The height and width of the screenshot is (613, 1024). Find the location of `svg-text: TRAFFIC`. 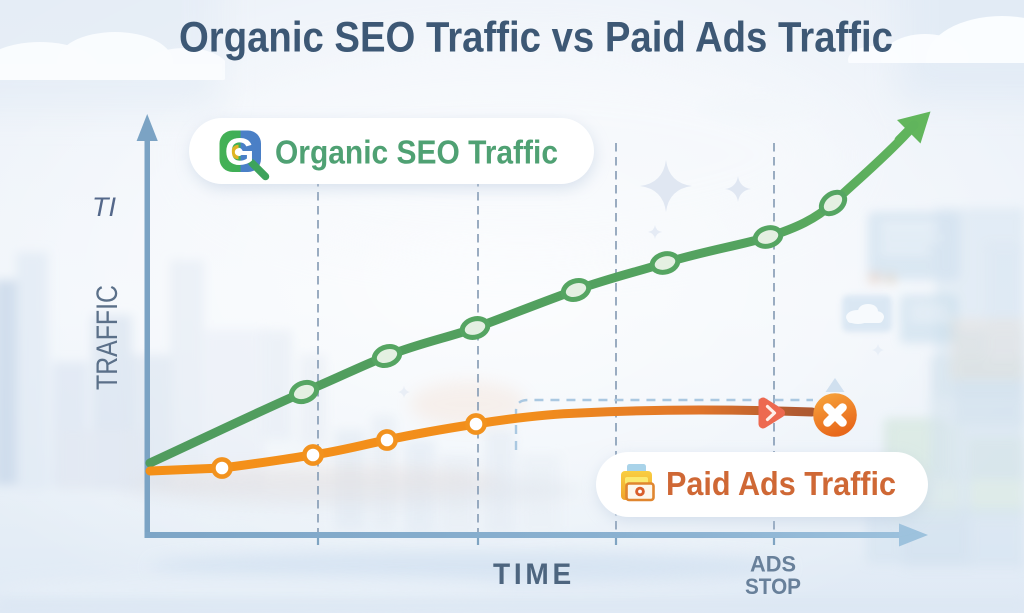

svg-text: TRAFFIC is located at coordinates (107, 337).